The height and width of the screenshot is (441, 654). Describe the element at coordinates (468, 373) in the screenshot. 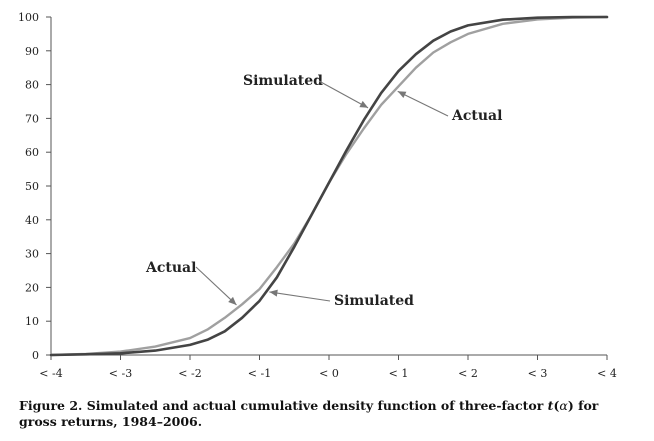

I see `x-tick-label: < 2` at that location.